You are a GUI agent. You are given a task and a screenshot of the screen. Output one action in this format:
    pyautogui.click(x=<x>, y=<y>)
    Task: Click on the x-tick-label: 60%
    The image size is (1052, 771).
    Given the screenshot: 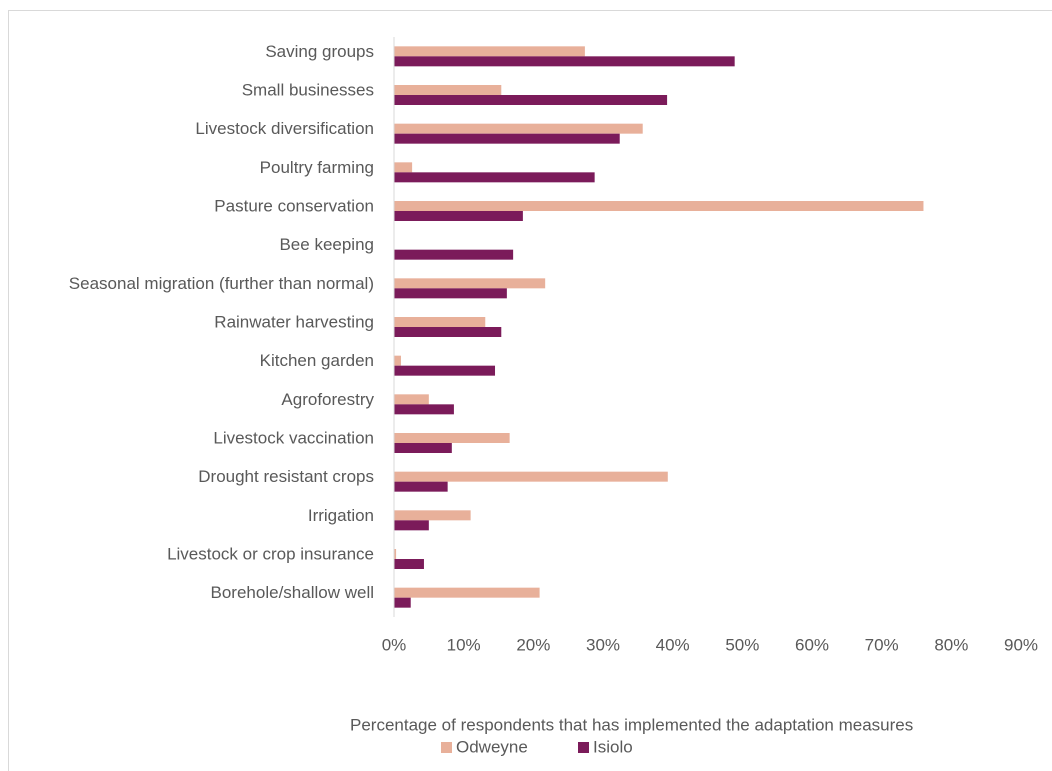 What is the action you would take?
    pyautogui.click(x=812, y=644)
    